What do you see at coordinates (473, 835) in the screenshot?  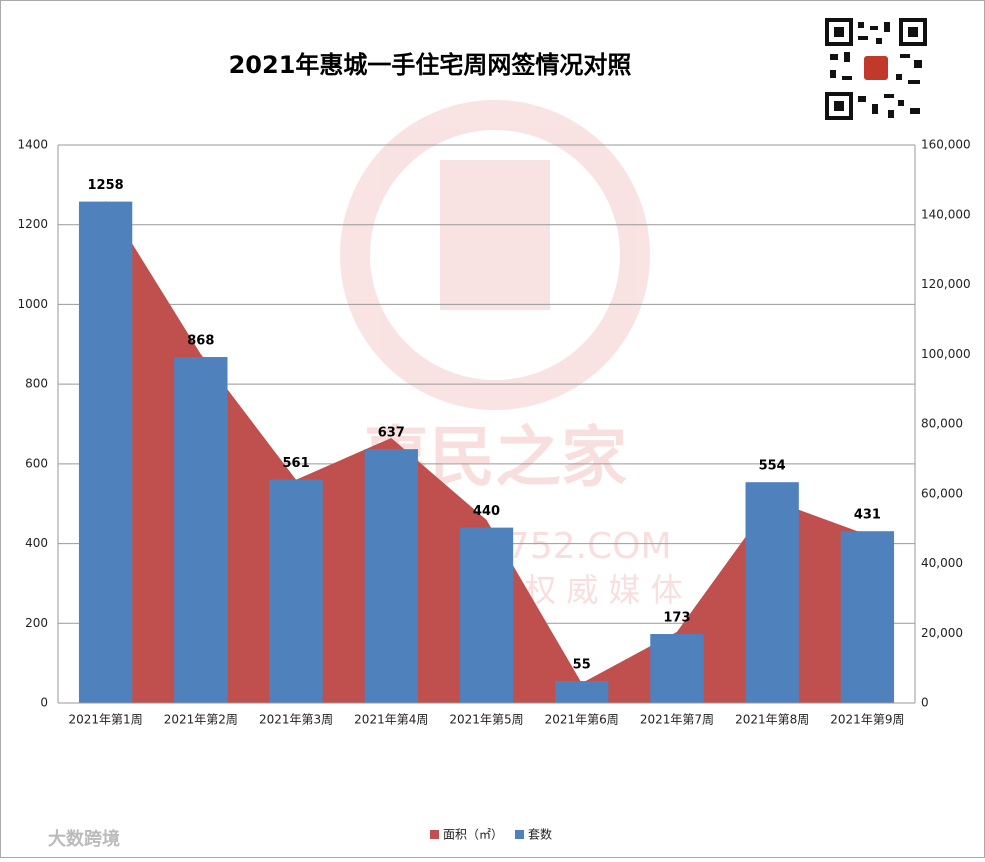 I see `legend-label: 面积（㎡）` at bounding box center [473, 835].